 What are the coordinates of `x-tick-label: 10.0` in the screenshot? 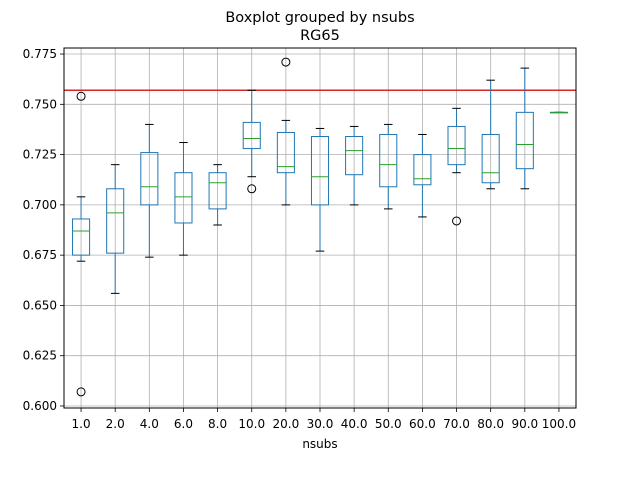 It's located at (251, 424).